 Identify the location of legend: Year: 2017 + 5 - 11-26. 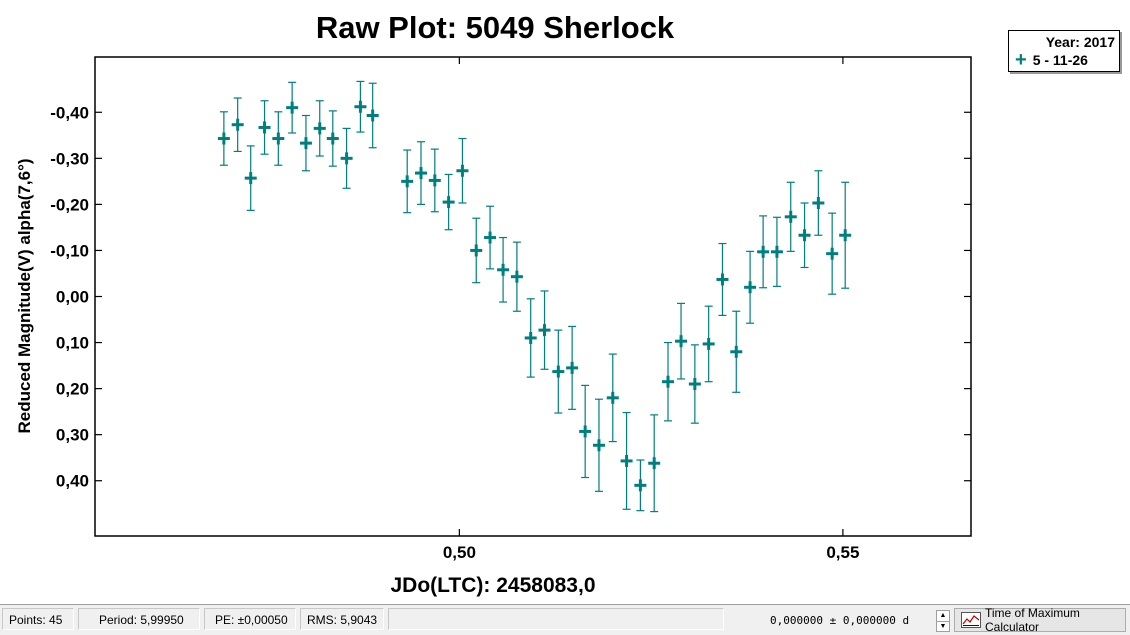
(1064, 51).